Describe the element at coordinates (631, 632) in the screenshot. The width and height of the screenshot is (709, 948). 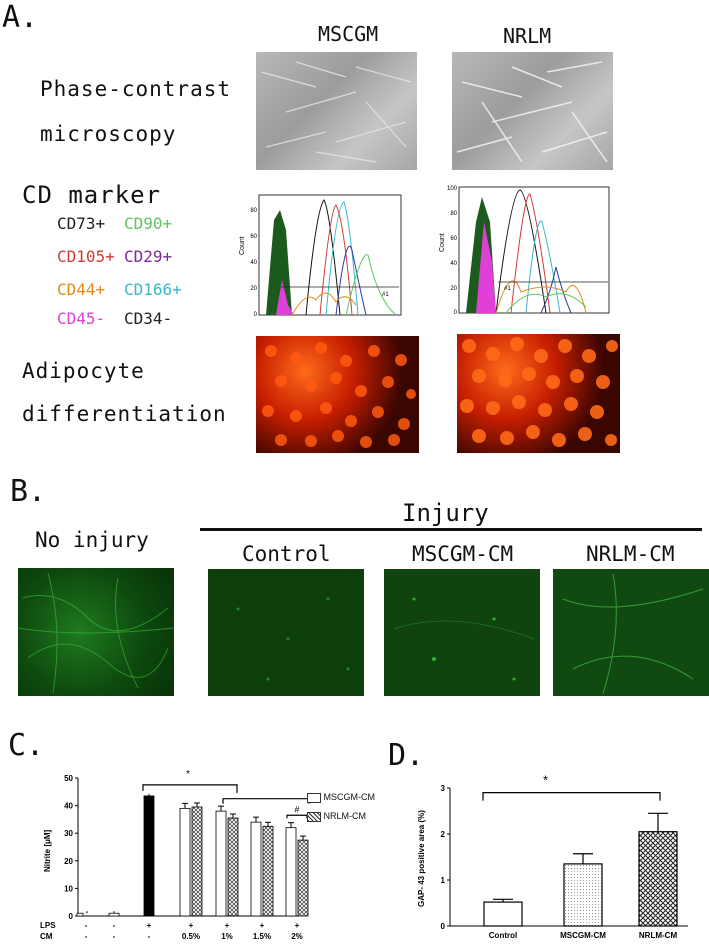
I see `image-nrlm-cm` at that location.